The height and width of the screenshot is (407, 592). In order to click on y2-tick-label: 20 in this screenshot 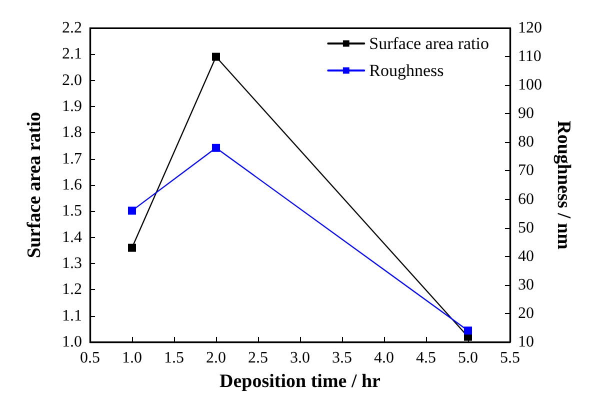, I will do `click(526, 313)`.